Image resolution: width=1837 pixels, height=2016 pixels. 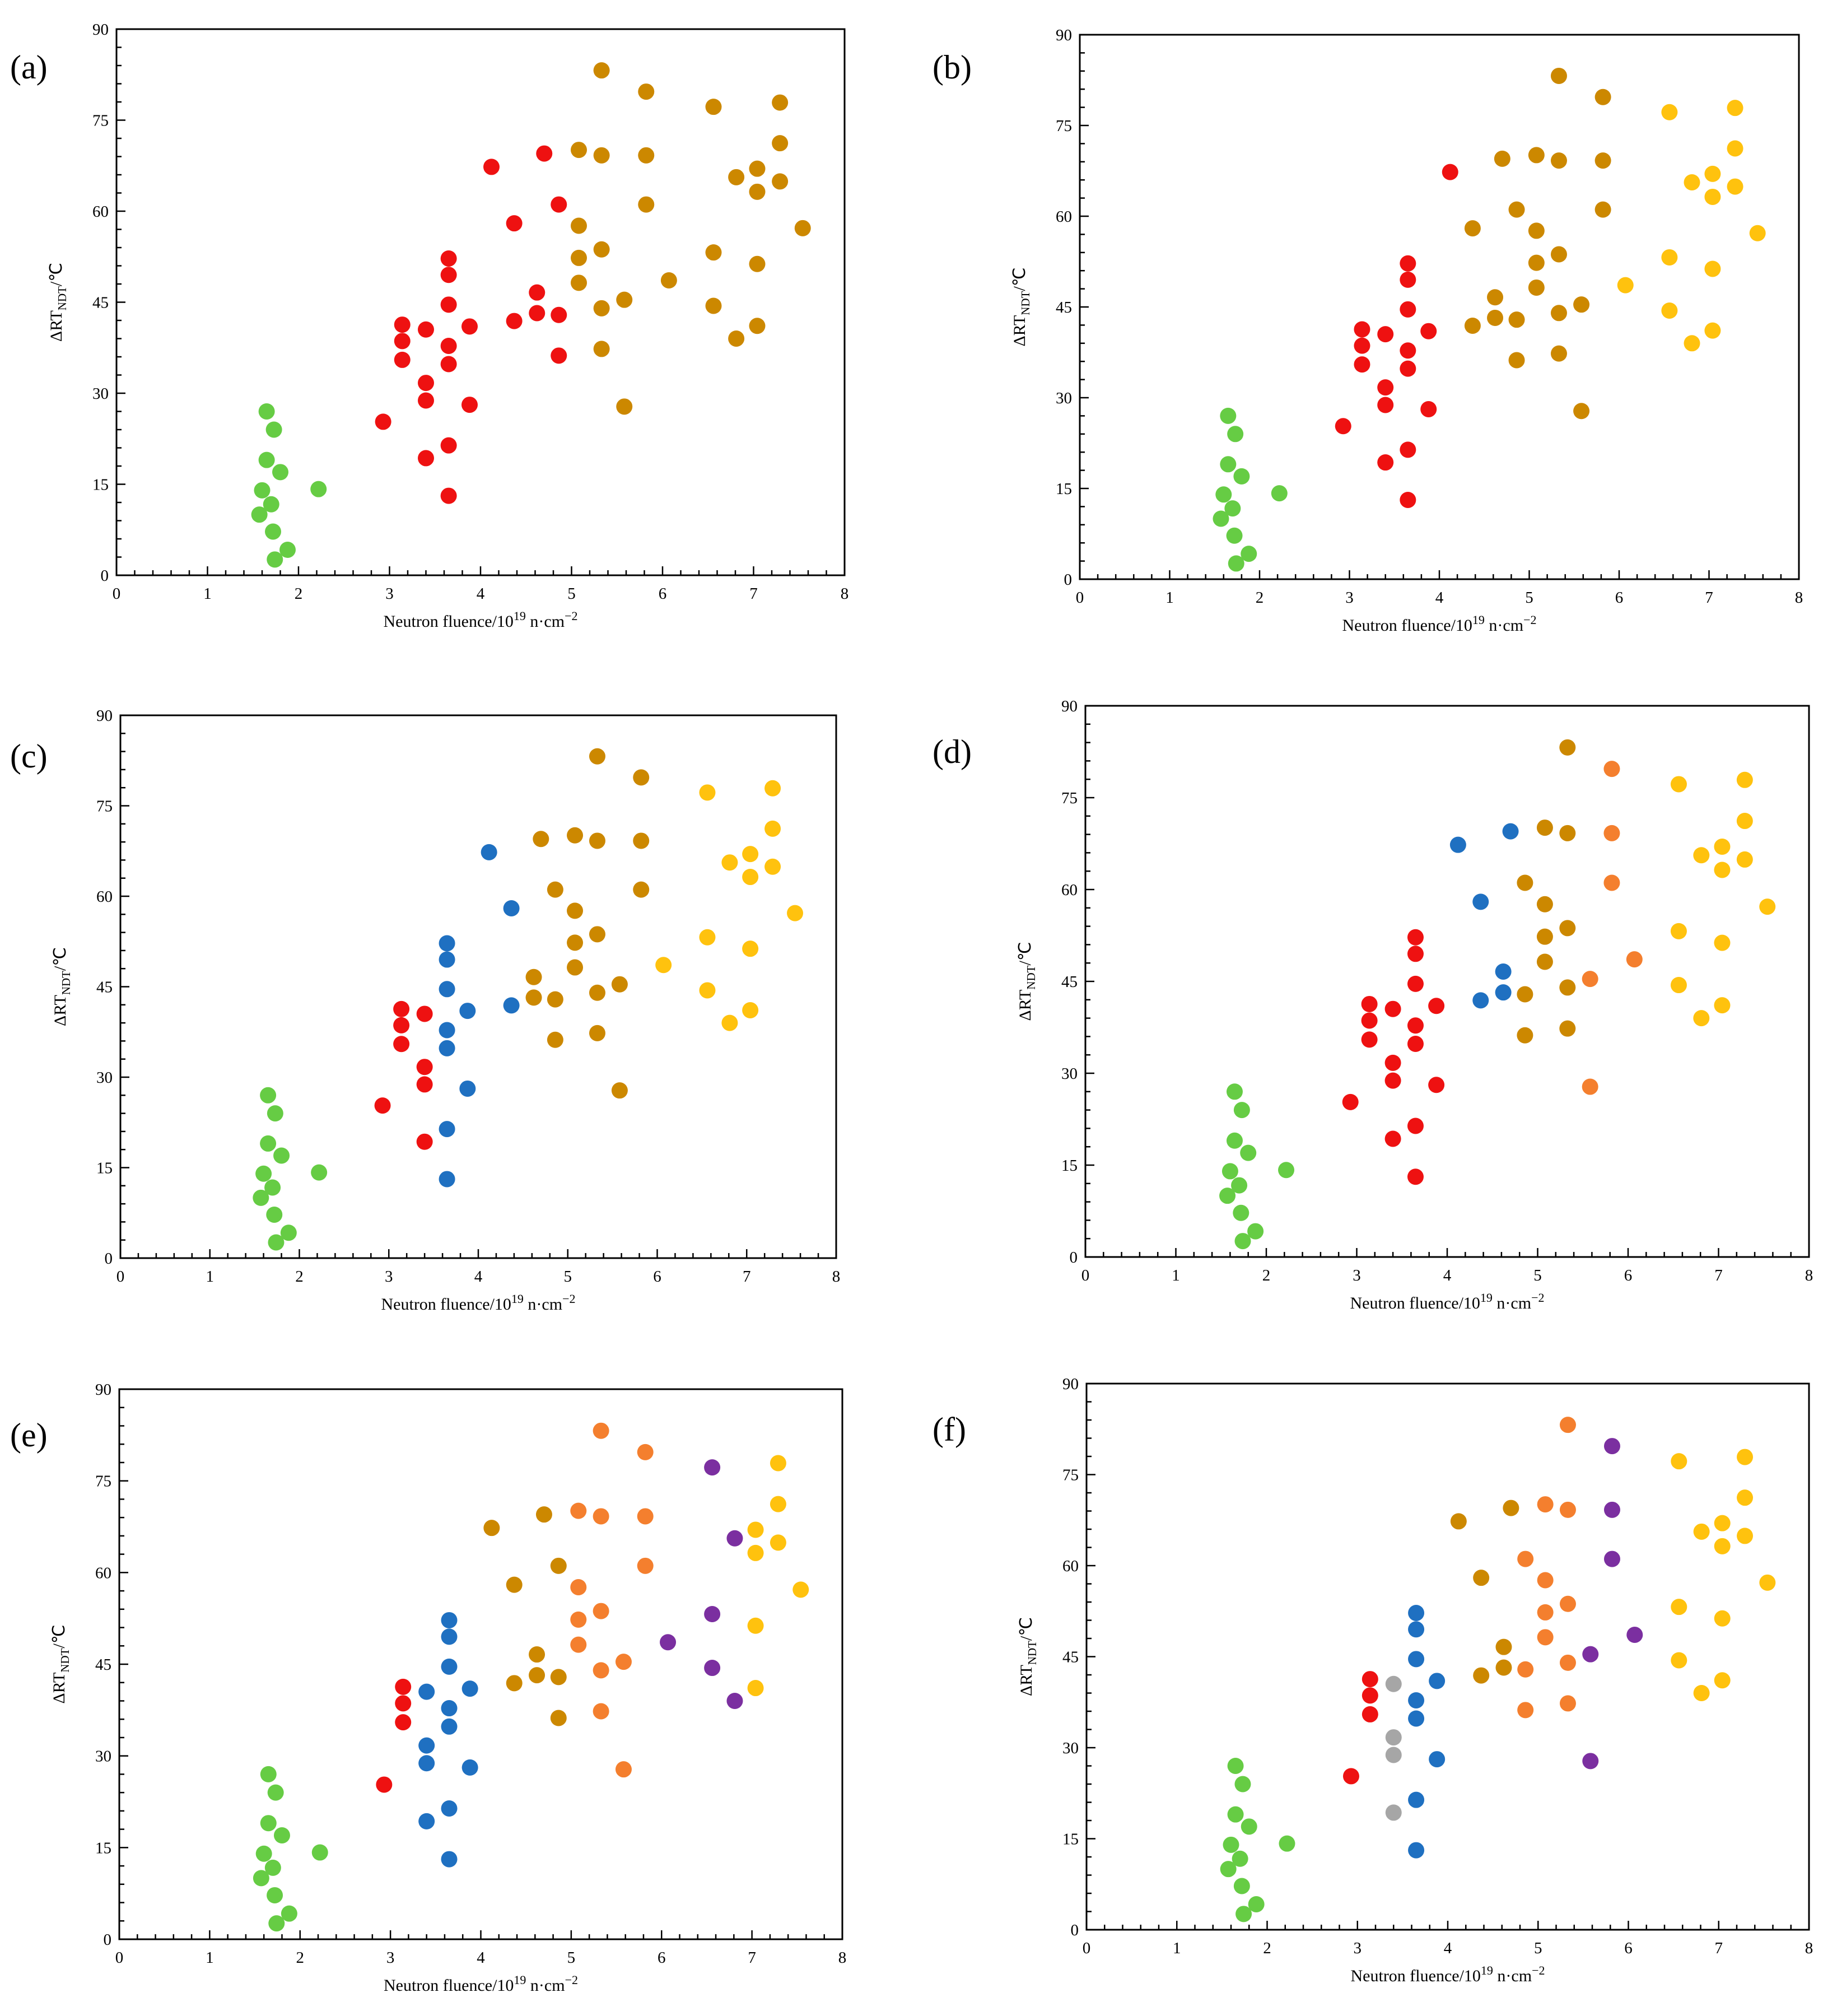 I want to click on series-red, so click(x=404, y=1075).